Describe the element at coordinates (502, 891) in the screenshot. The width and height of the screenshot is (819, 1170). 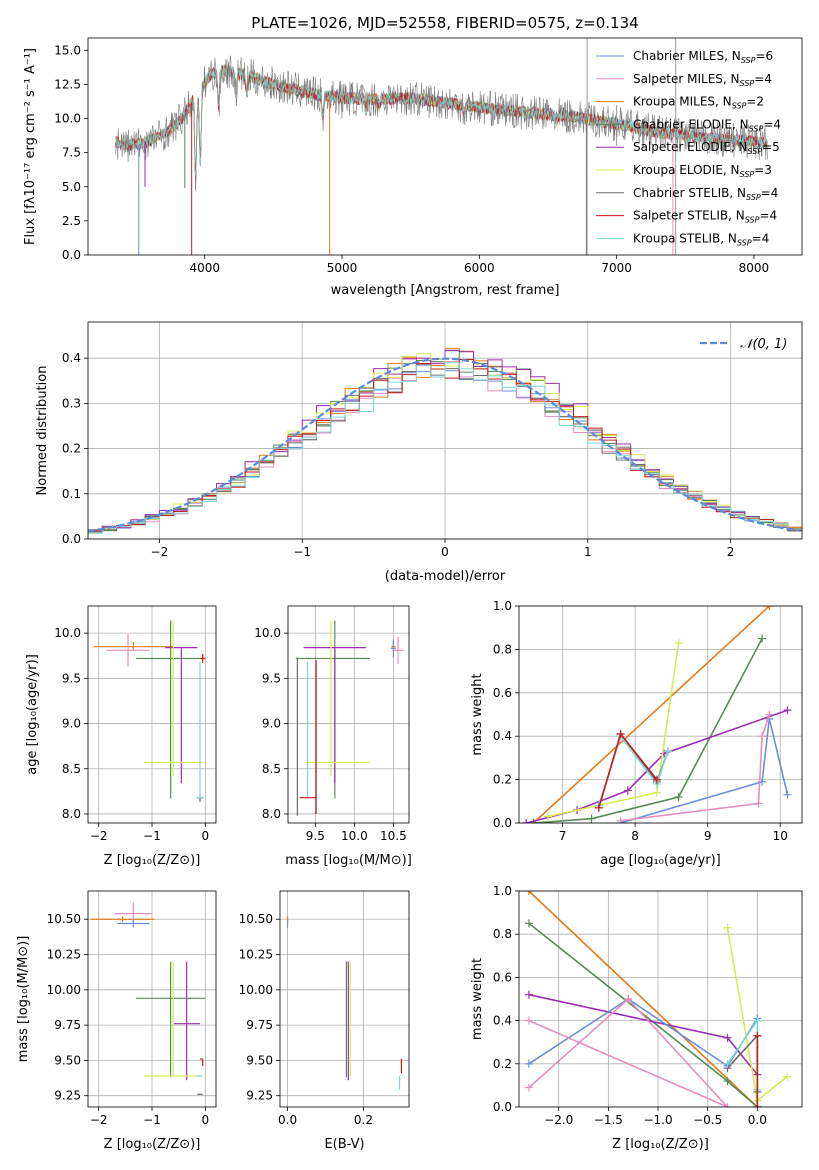
I see `y-tick-label: 1.0` at that location.